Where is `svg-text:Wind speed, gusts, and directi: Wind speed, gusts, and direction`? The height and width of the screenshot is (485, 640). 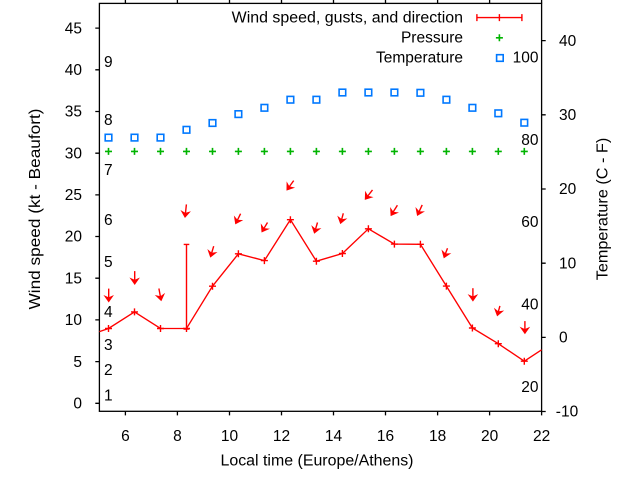 svg-text:Wind speed, gusts, and directi: Wind speed, gusts, and direction is located at coordinates (347, 17).